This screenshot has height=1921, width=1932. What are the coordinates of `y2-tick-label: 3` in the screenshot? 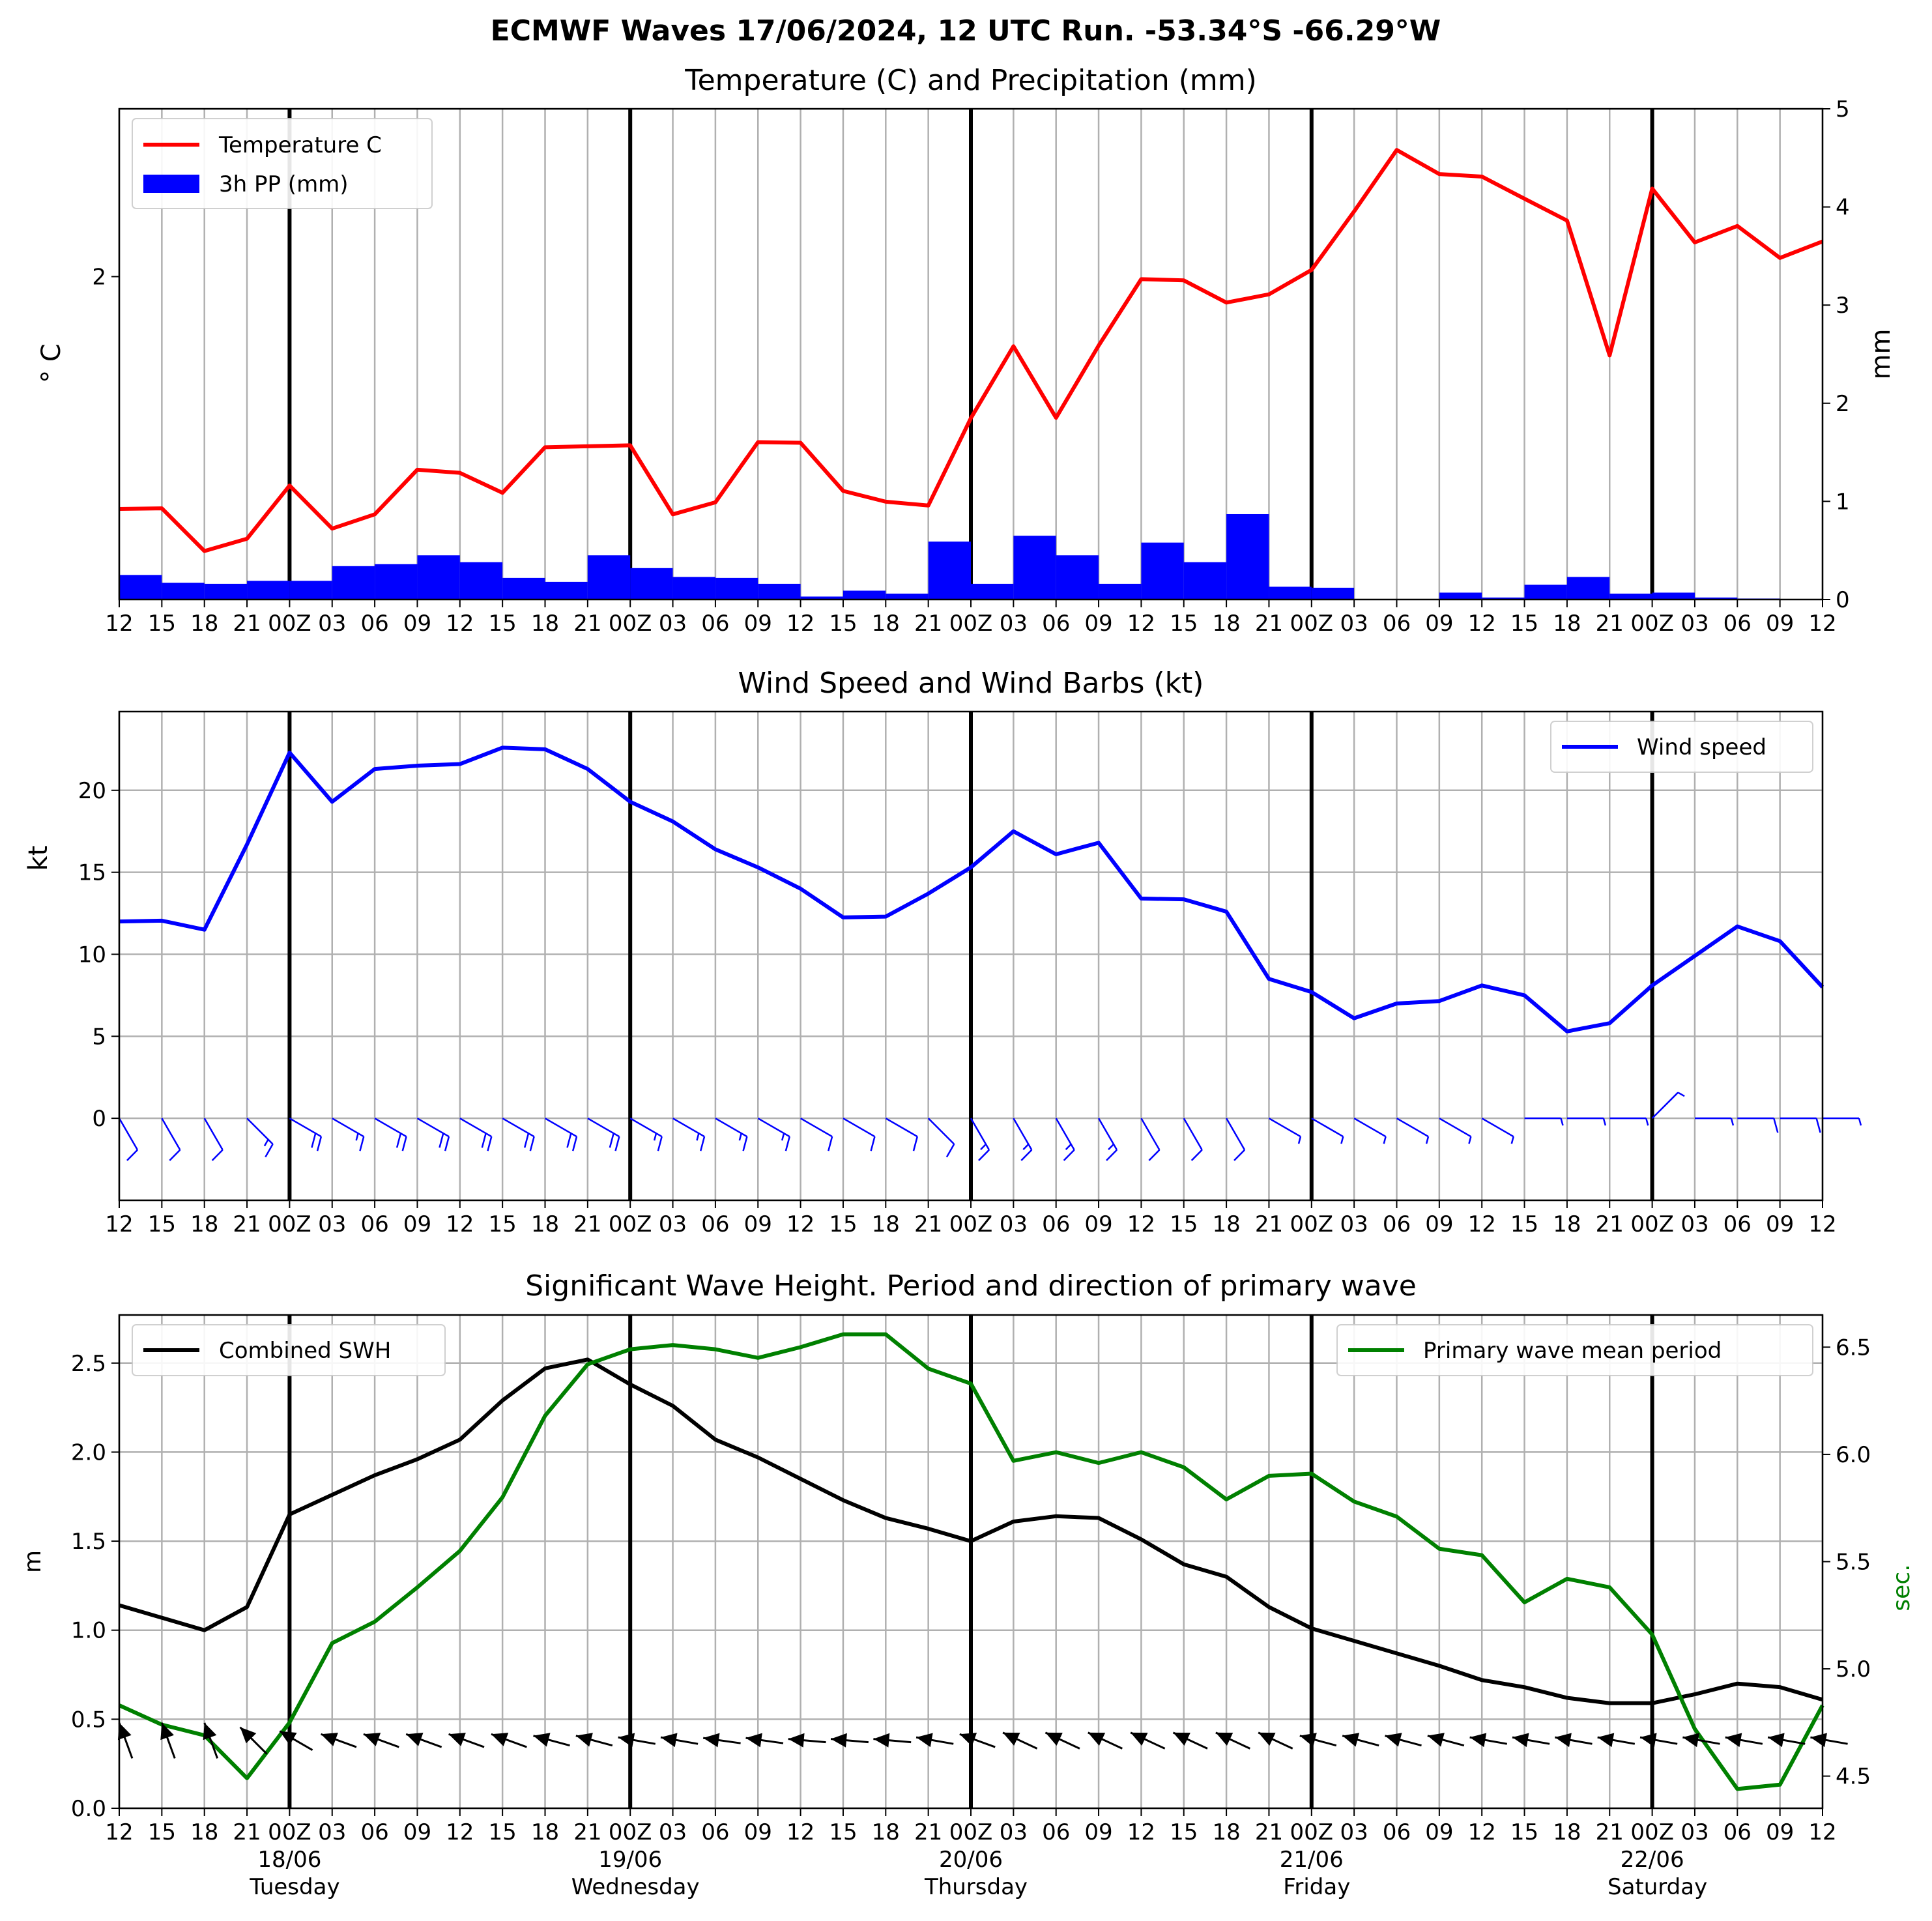 It's located at (1843, 306).